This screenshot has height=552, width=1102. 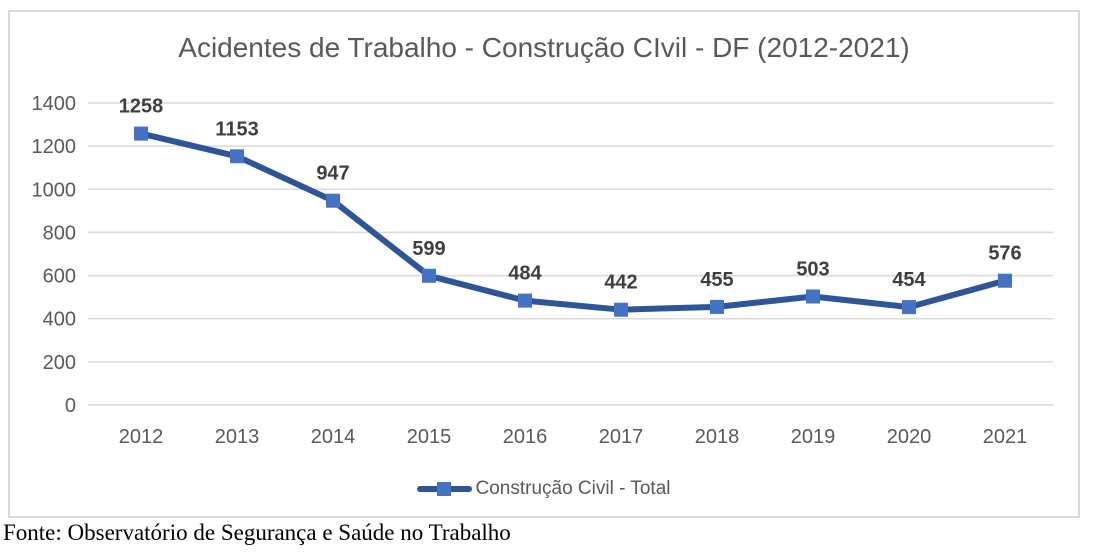 I want to click on y-axis-tick-label: 0, so click(x=70, y=406).